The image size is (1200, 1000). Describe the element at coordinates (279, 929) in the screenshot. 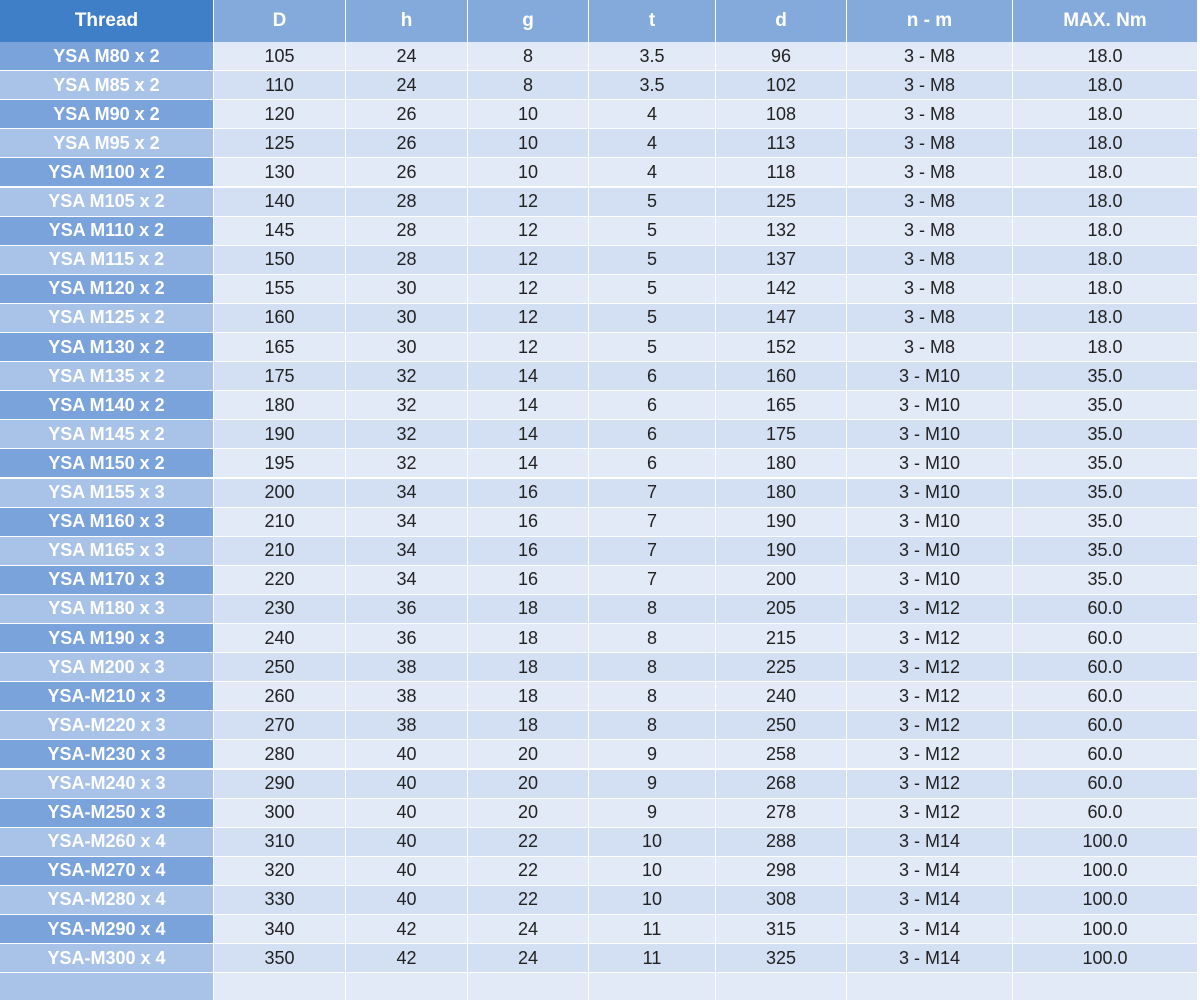

I see `data-cell: 340` at that location.